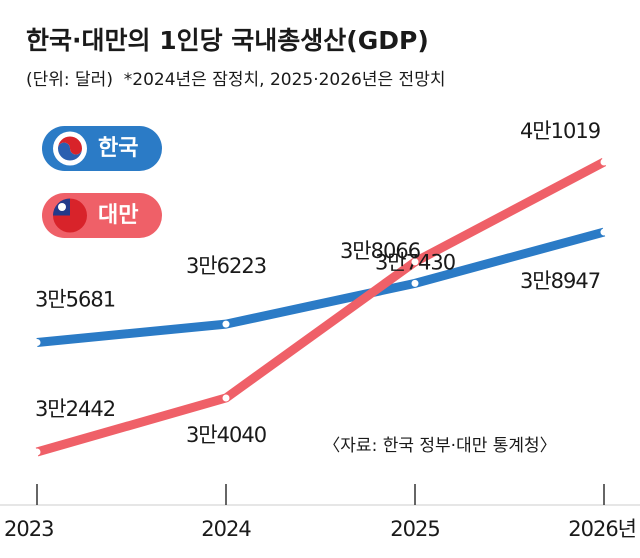 This screenshot has width=640, height=558. Describe the element at coordinates (226, 435) in the screenshot. I see `value-label: 3만4040` at that location.